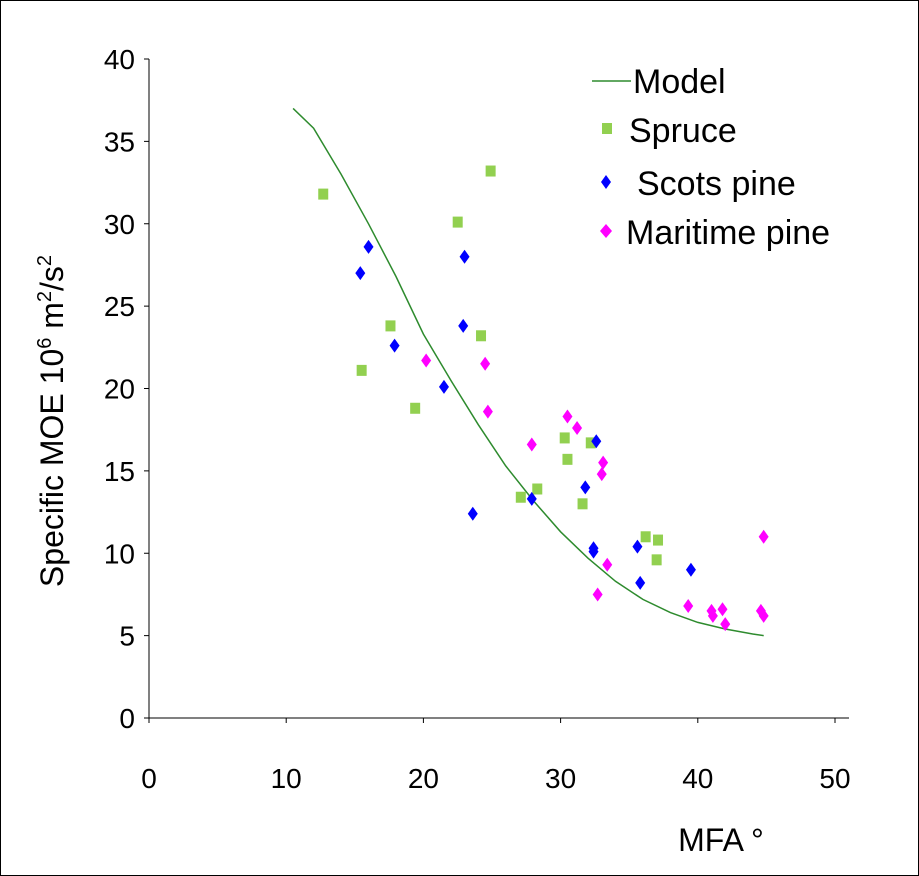 The width and height of the screenshot is (919, 876). I want to click on y-tick-label: 40, so click(119, 59).